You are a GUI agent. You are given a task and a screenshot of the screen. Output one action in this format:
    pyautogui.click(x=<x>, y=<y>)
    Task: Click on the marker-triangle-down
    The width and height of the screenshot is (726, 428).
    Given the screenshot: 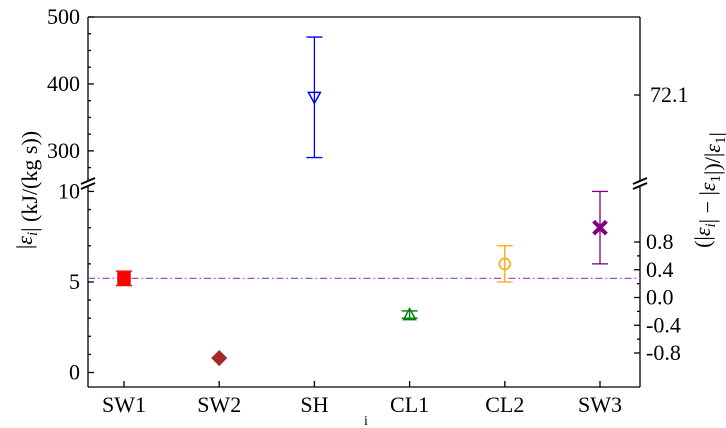 What is the action you would take?
    pyautogui.click(x=314, y=98)
    